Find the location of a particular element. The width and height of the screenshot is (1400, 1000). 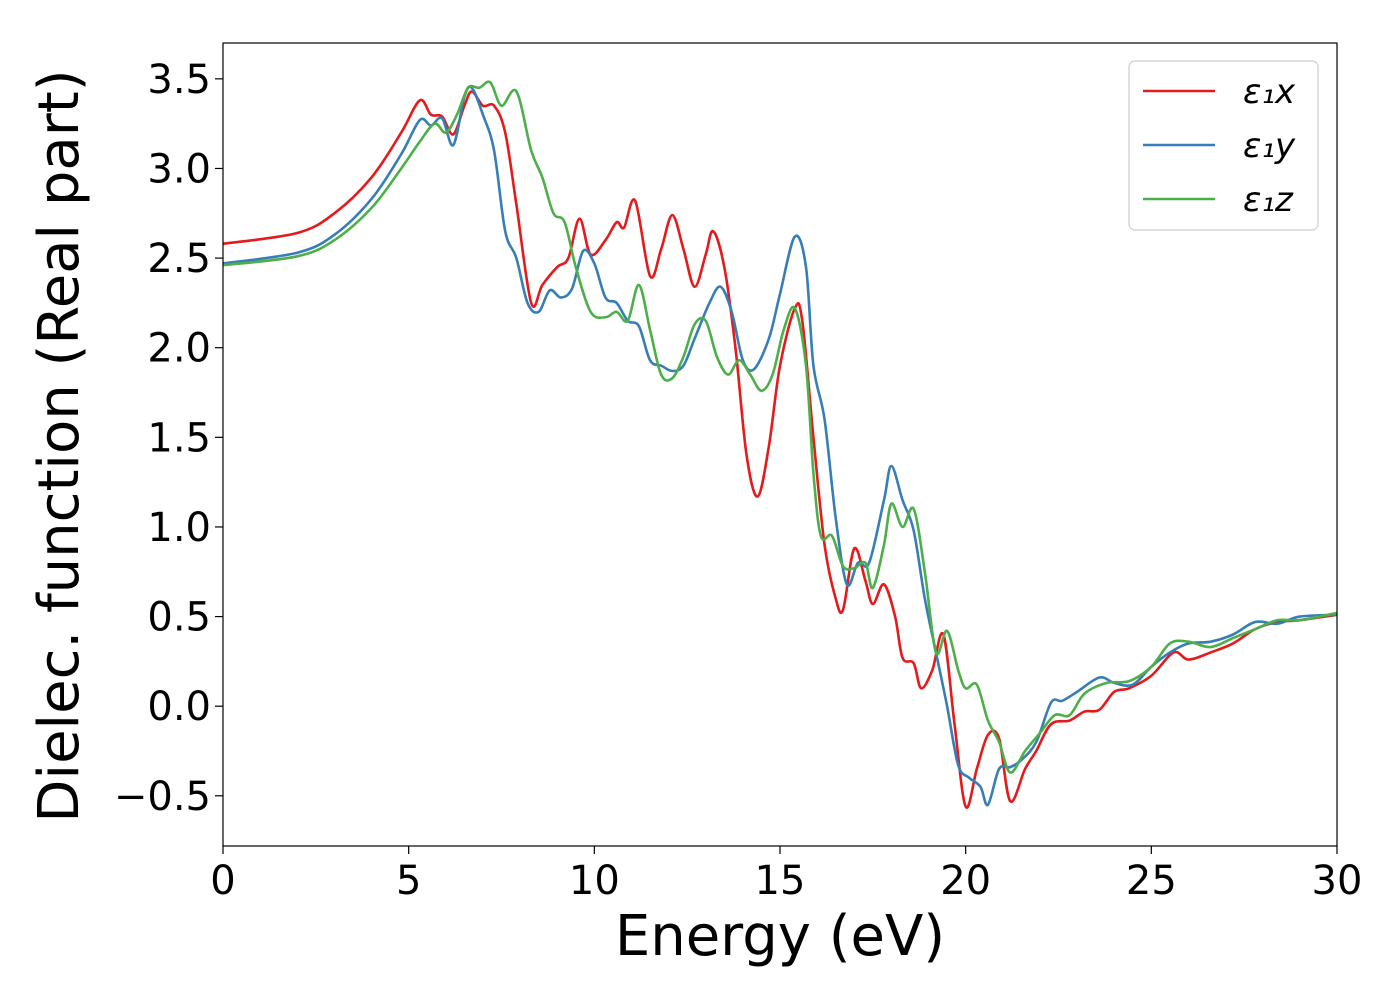

y-tick-label: −0.5 is located at coordinates (162, 797).